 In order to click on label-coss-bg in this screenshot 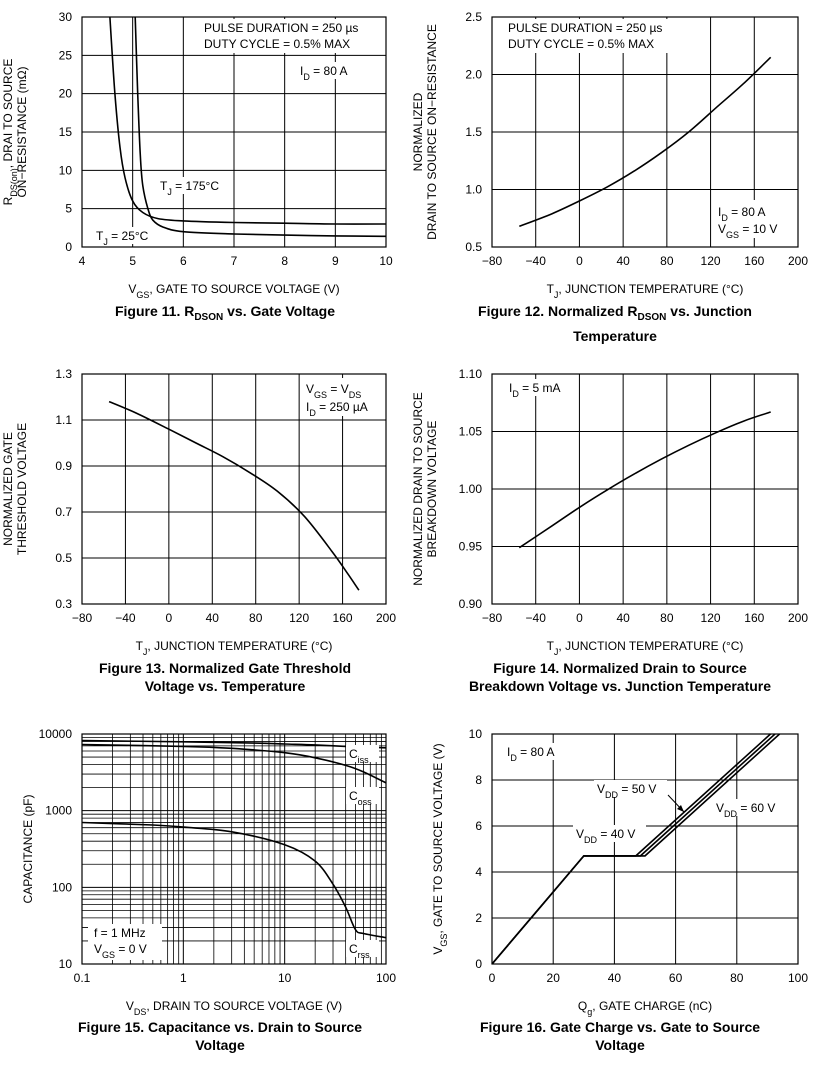, I will do `click(362, 795)`.